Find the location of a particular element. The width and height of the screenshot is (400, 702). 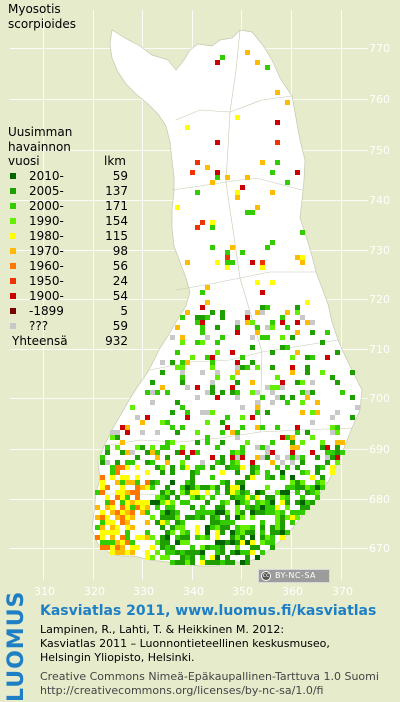

luomus-logo: LUOMUS is located at coordinates (17, 646).